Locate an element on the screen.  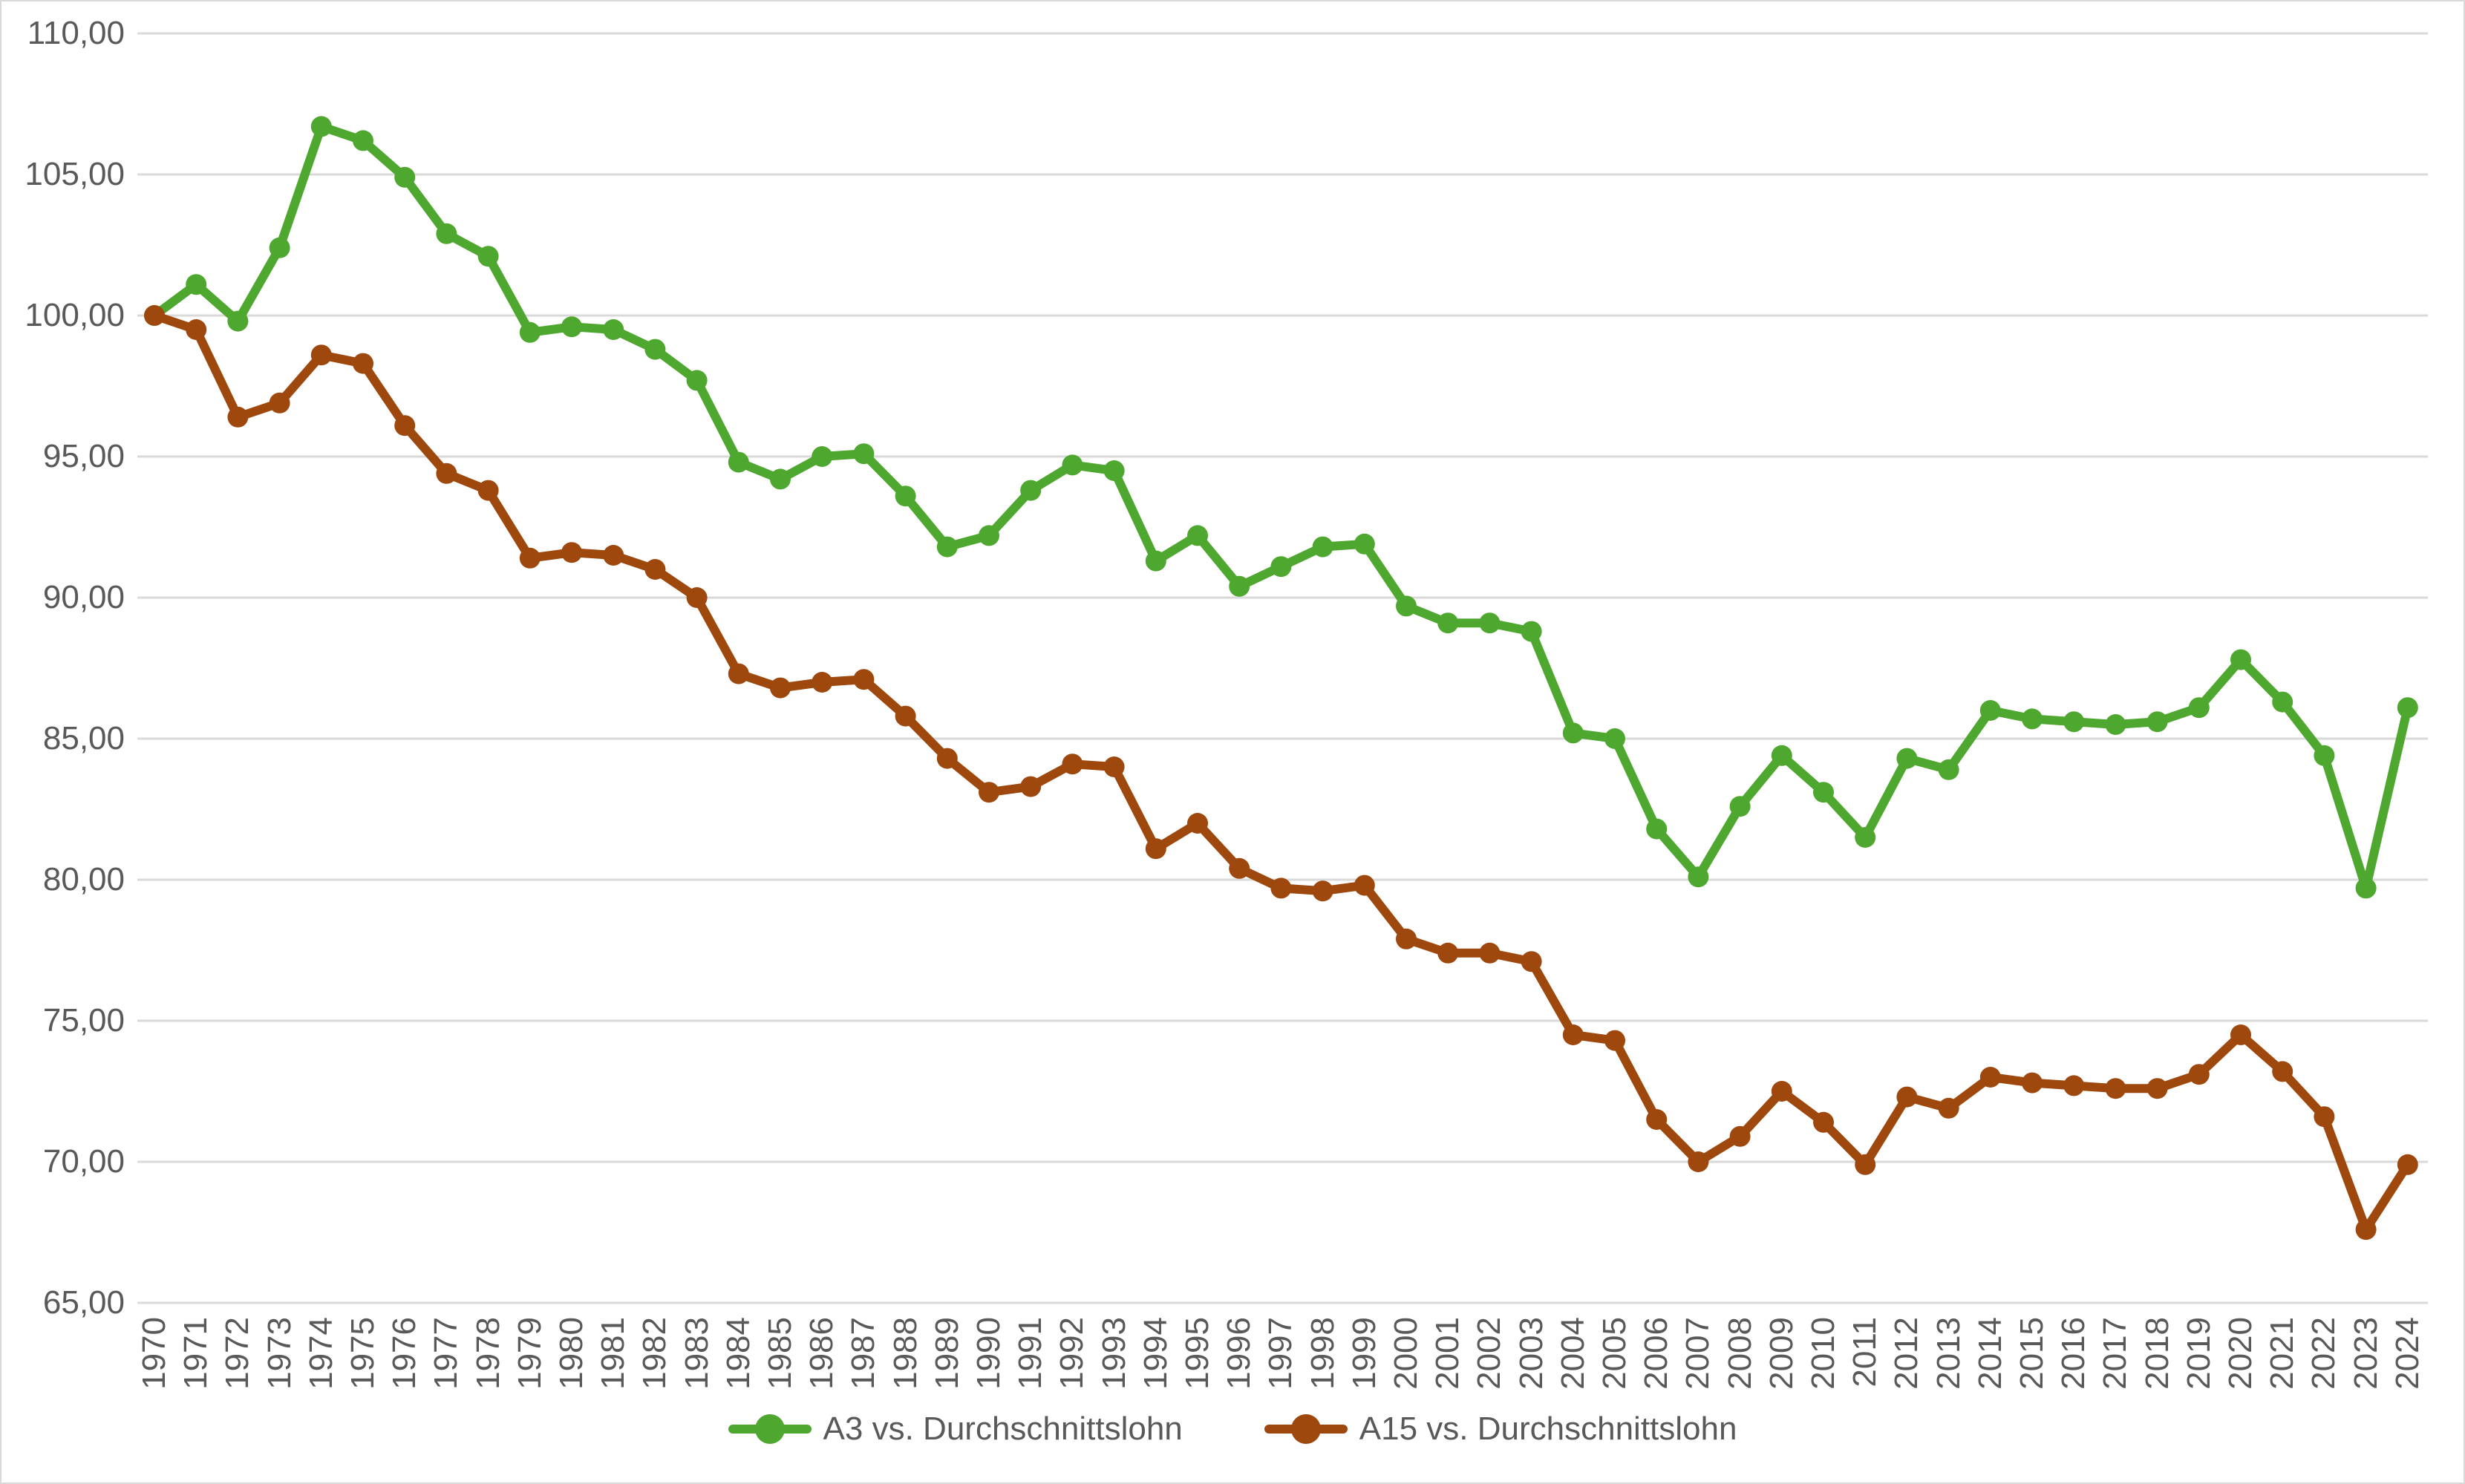
legend-dot-a15-icon is located at coordinates (1306, 1429).